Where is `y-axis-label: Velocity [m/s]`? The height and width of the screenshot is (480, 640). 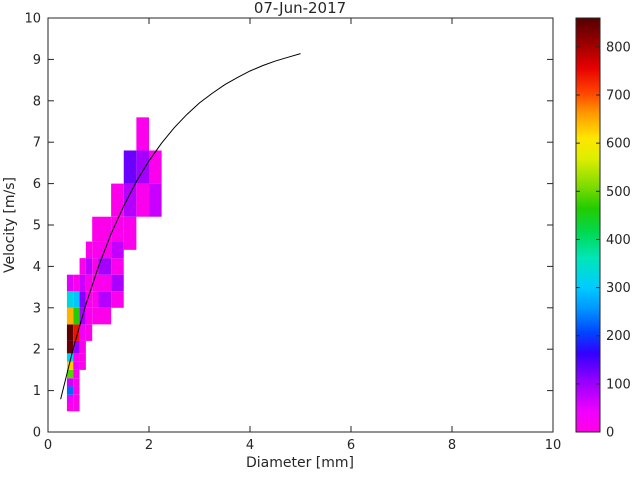
y-axis-label: Velocity [m/s] is located at coordinates (10, 225).